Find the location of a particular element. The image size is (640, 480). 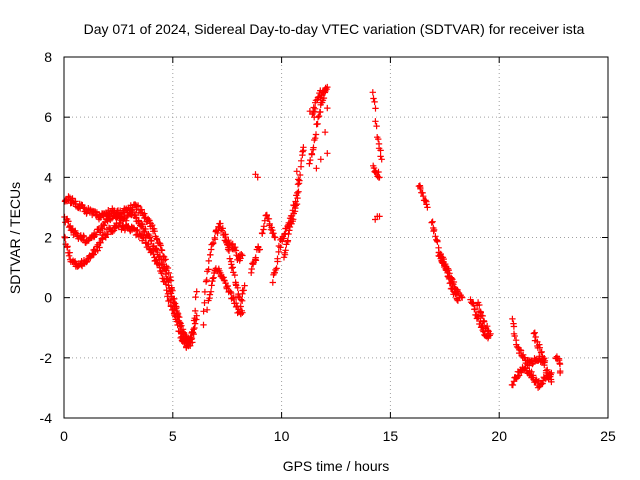

x-tick-label: 15 is located at coordinates (391, 436).